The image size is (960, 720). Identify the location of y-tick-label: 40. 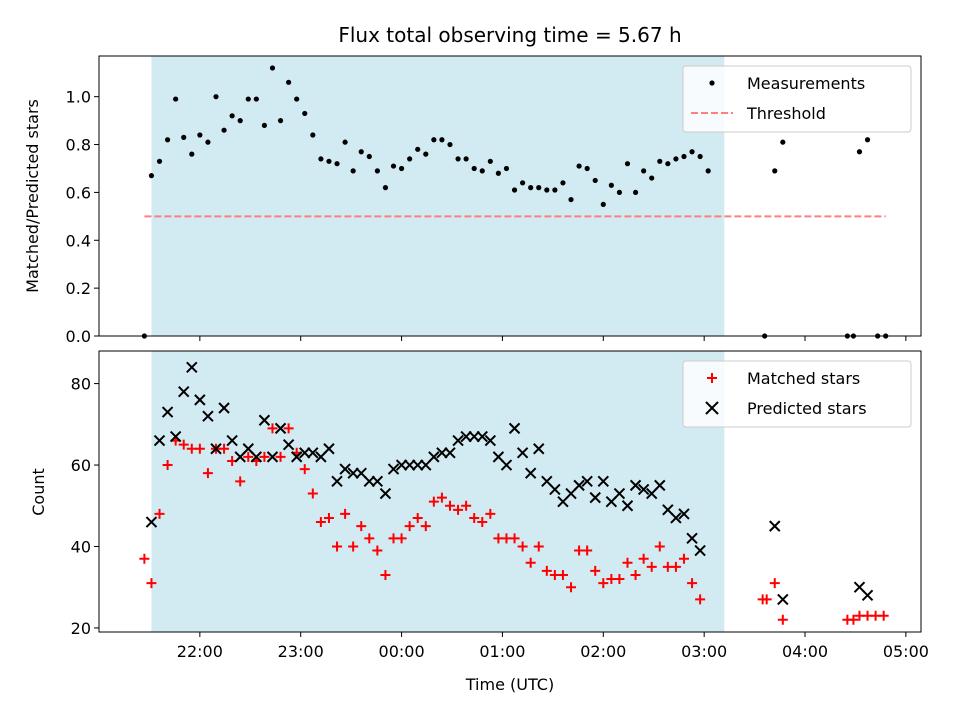
(81, 546).